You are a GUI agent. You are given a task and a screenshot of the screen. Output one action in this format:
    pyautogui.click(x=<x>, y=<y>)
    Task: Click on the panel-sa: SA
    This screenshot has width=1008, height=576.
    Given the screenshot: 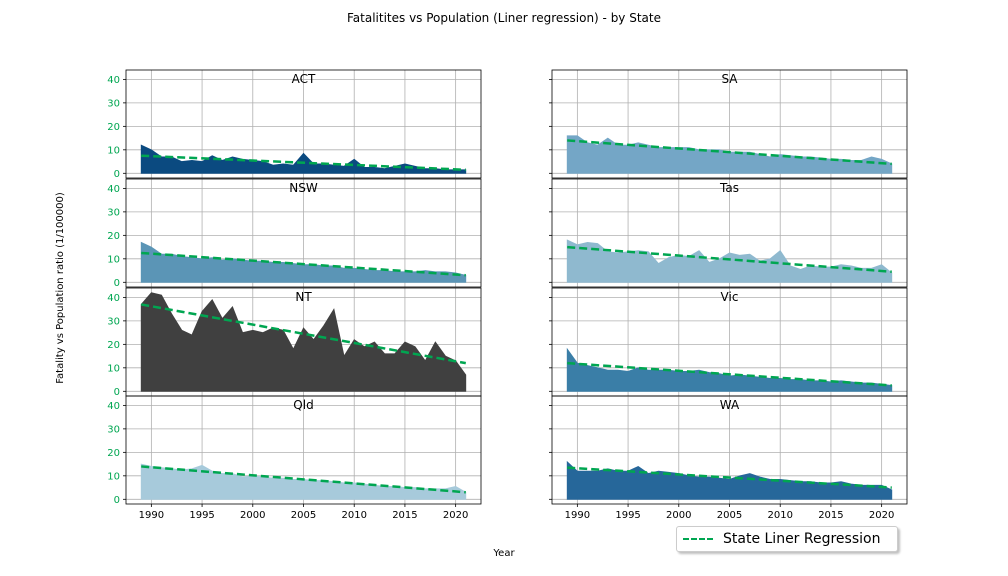 What is the action you would take?
    pyautogui.click(x=728, y=124)
    